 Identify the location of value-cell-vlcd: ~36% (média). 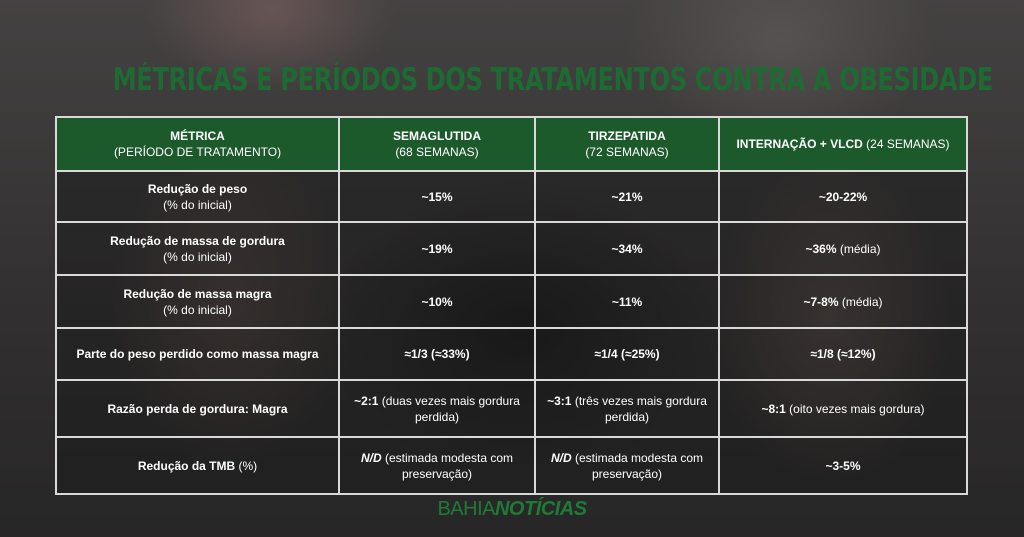
(843, 248).